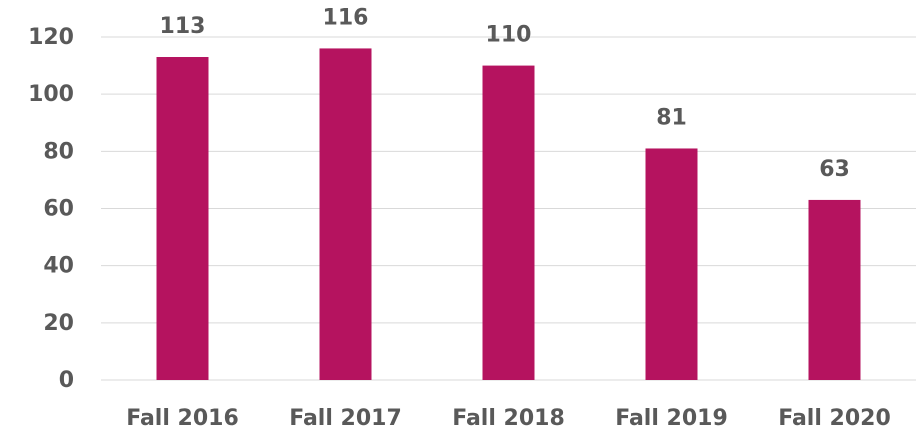  I want to click on x-tick-label: Fall 2016, so click(182, 418).